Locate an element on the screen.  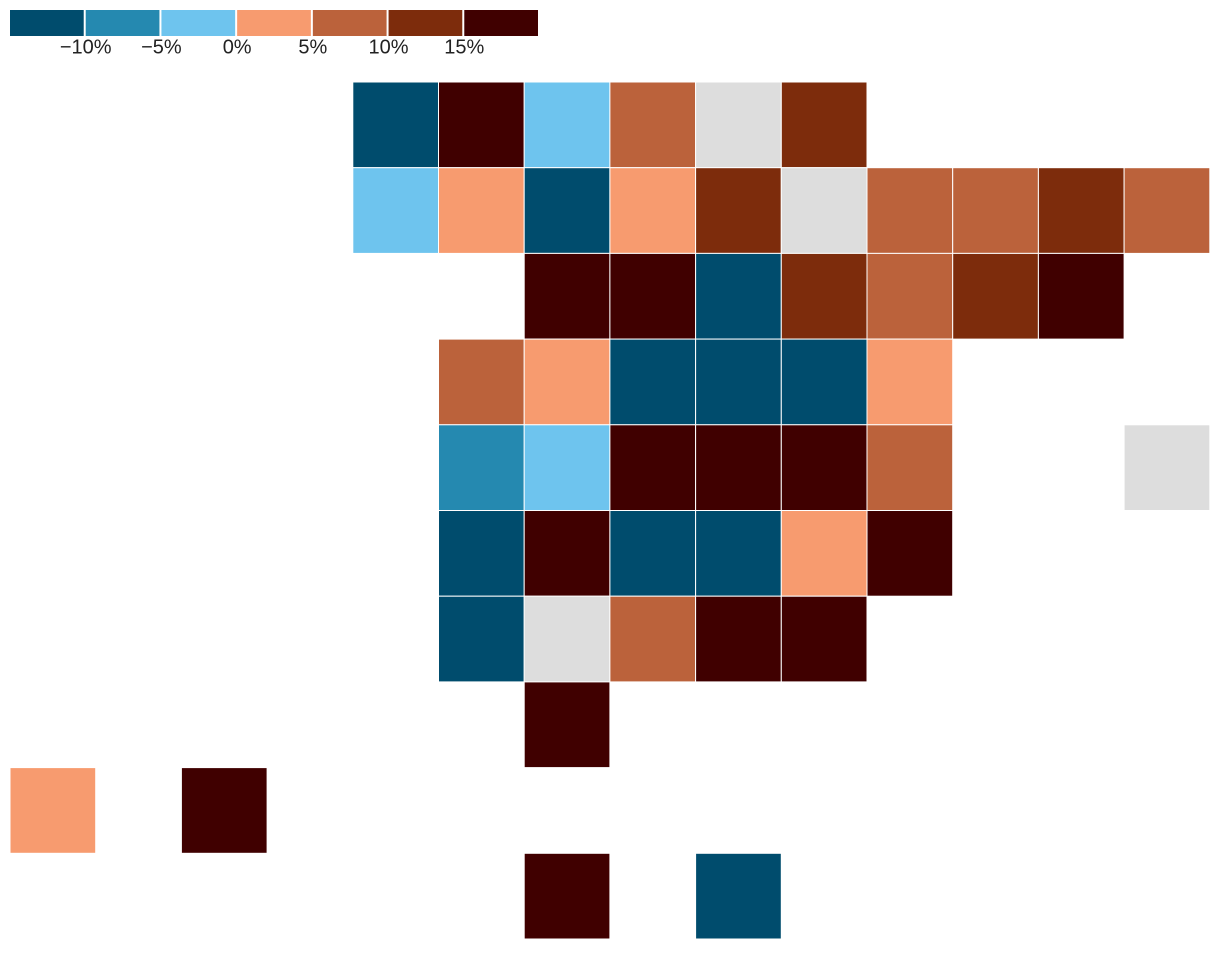
legend-label: −10% is located at coordinates (86, 47).